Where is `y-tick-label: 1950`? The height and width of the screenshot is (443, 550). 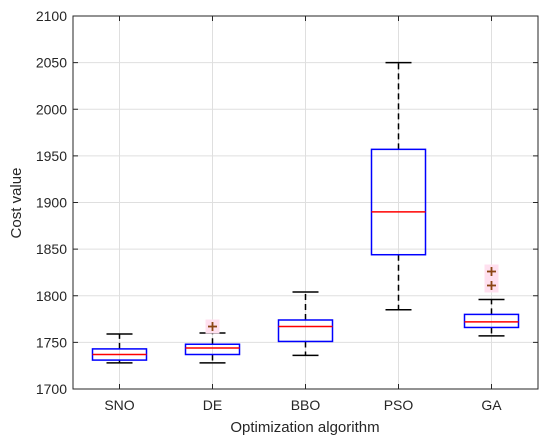
y-tick-label: 1950 is located at coordinates (51, 156).